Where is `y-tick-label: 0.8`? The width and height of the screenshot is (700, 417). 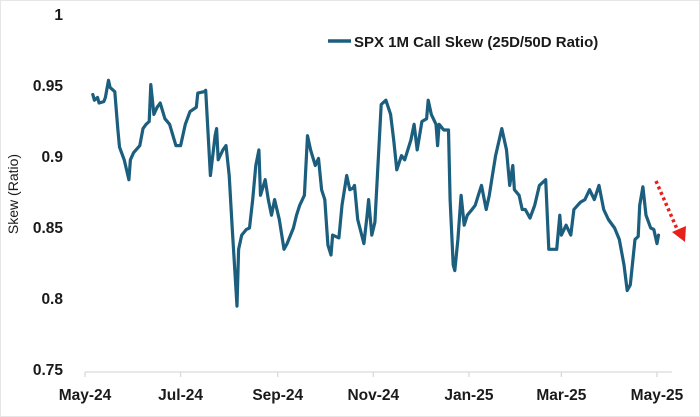
y-tick-label: 0.8 is located at coordinates (52, 299).